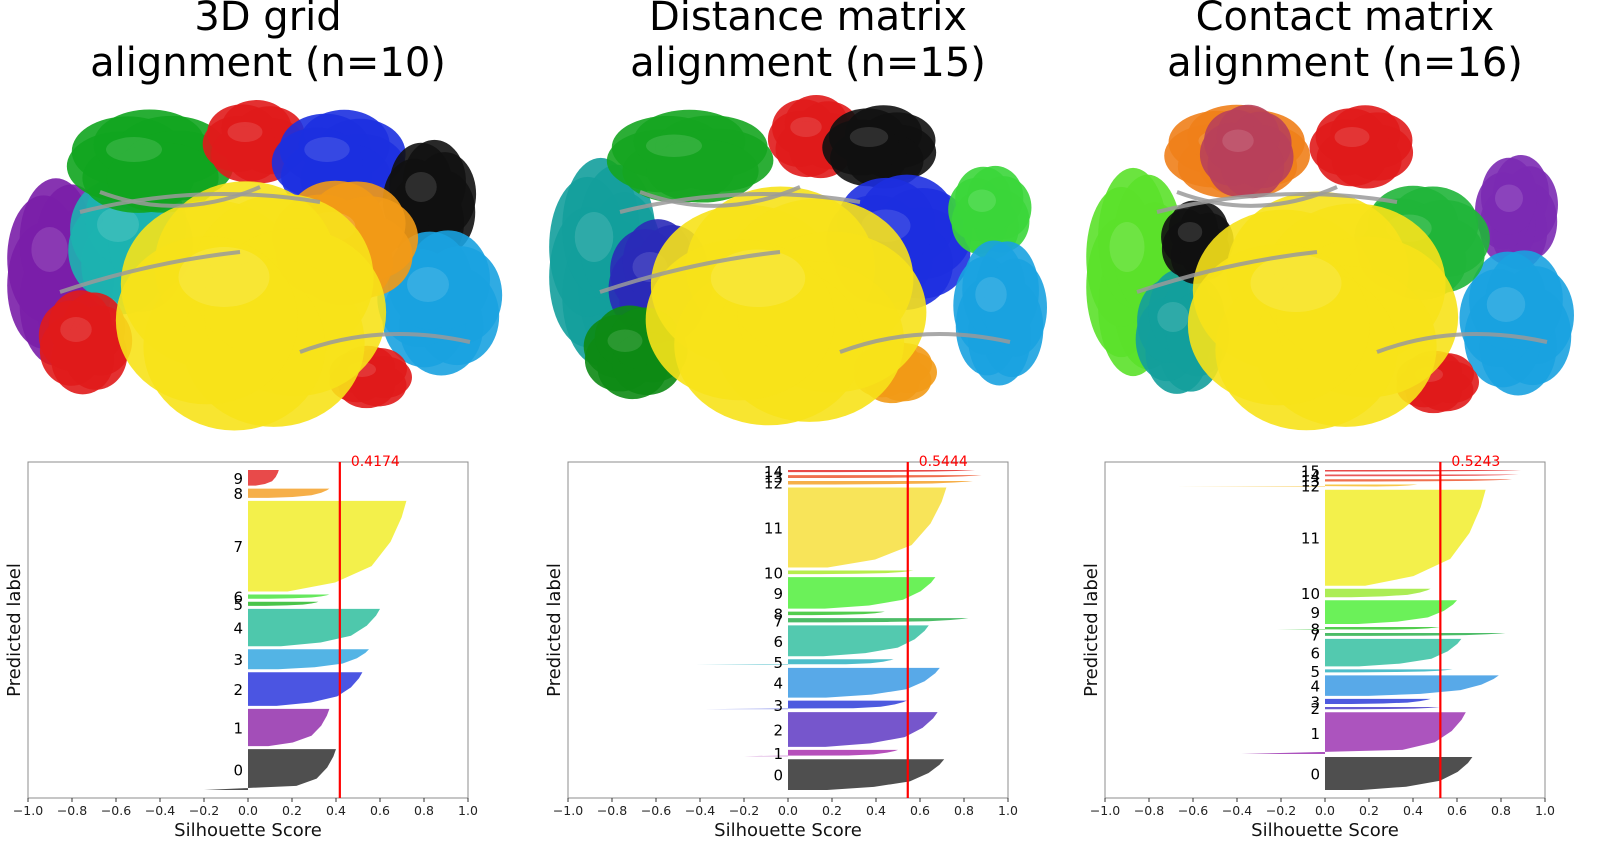 The image size is (1609, 850). What do you see at coordinates (805, 705) in the screenshot?
I see `cluster-3-silhouette` at bounding box center [805, 705].